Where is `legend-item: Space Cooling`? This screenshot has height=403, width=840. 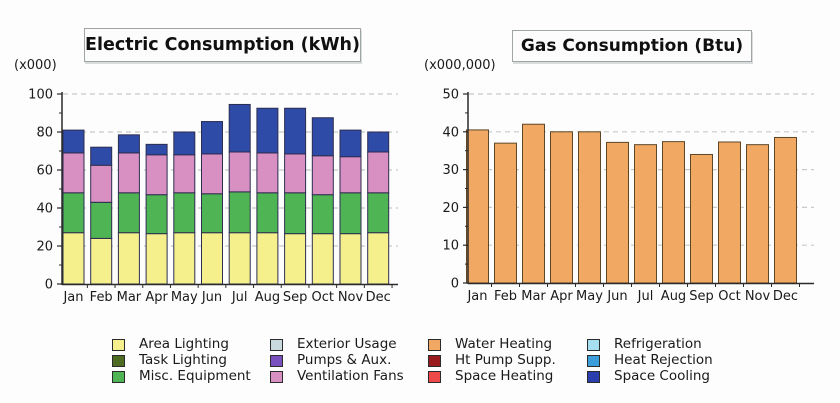 legend-item: Space Cooling is located at coordinates (650, 376).